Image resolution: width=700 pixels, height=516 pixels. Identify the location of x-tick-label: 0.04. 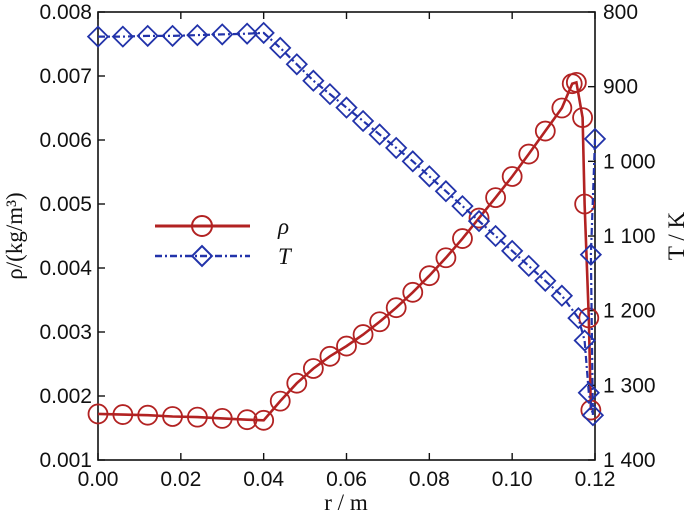
(263, 479).